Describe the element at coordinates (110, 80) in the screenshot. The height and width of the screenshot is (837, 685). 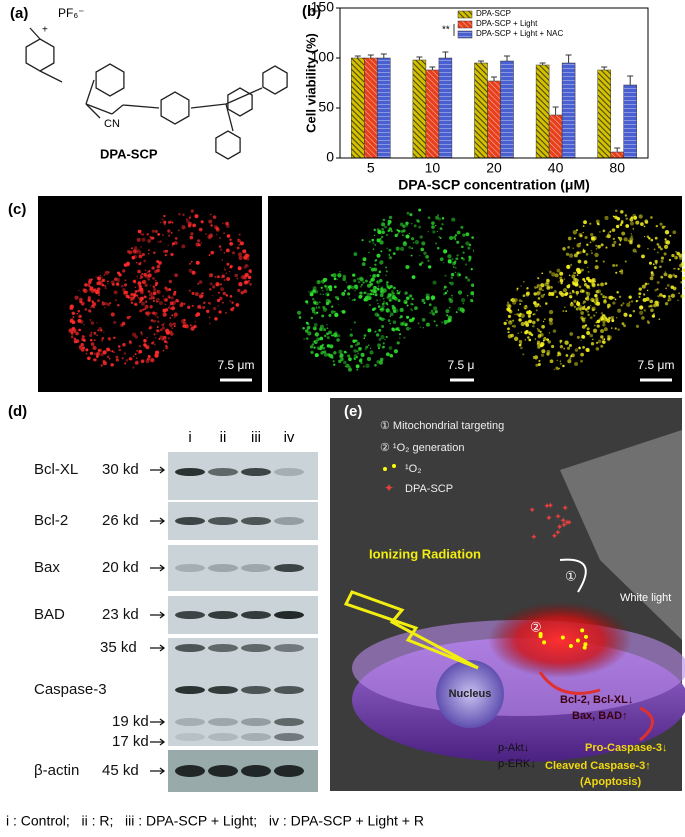
I see `ring` at that location.